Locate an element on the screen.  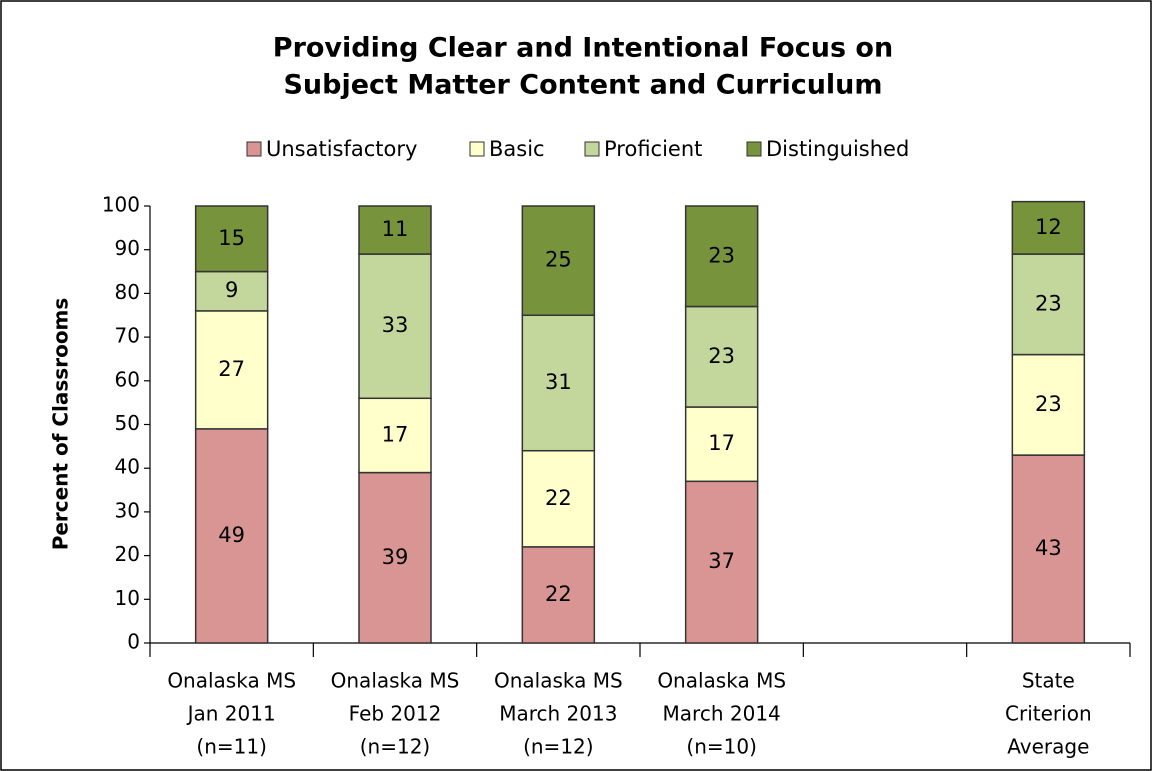
data-label: 33 is located at coordinates (395, 325).